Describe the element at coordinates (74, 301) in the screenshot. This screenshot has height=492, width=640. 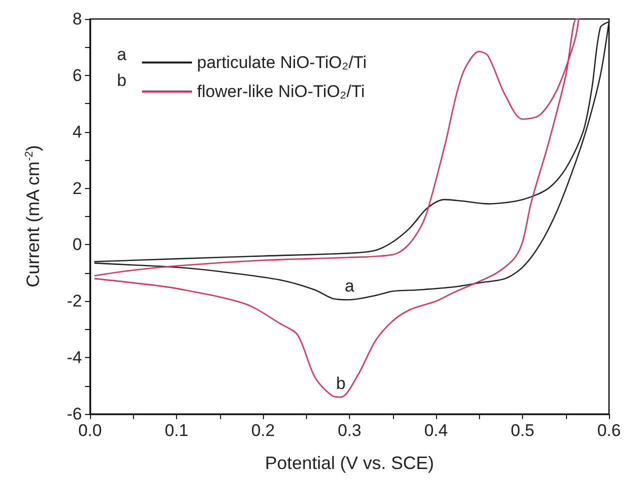
I see `y-tick-label: -2` at that location.